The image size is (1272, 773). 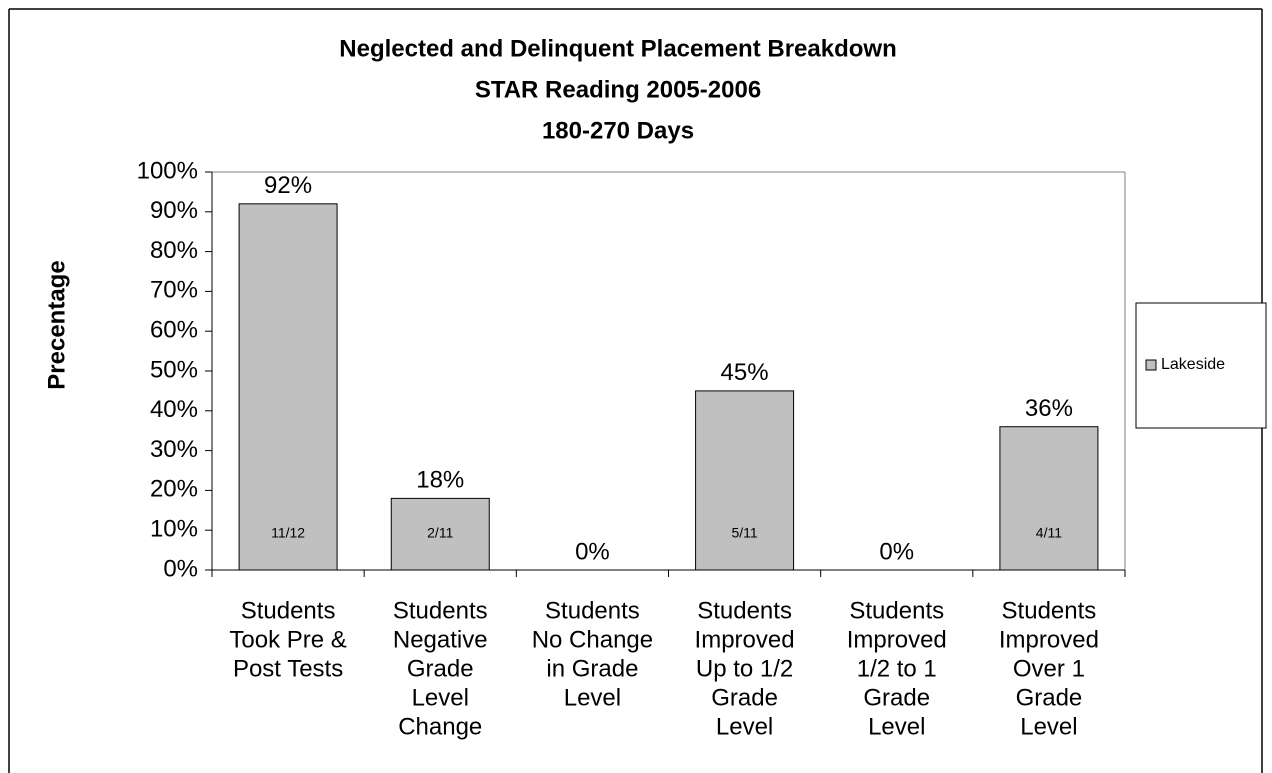 What do you see at coordinates (56, 324) in the screenshot?
I see `y-axis-title: Precentage` at bounding box center [56, 324].